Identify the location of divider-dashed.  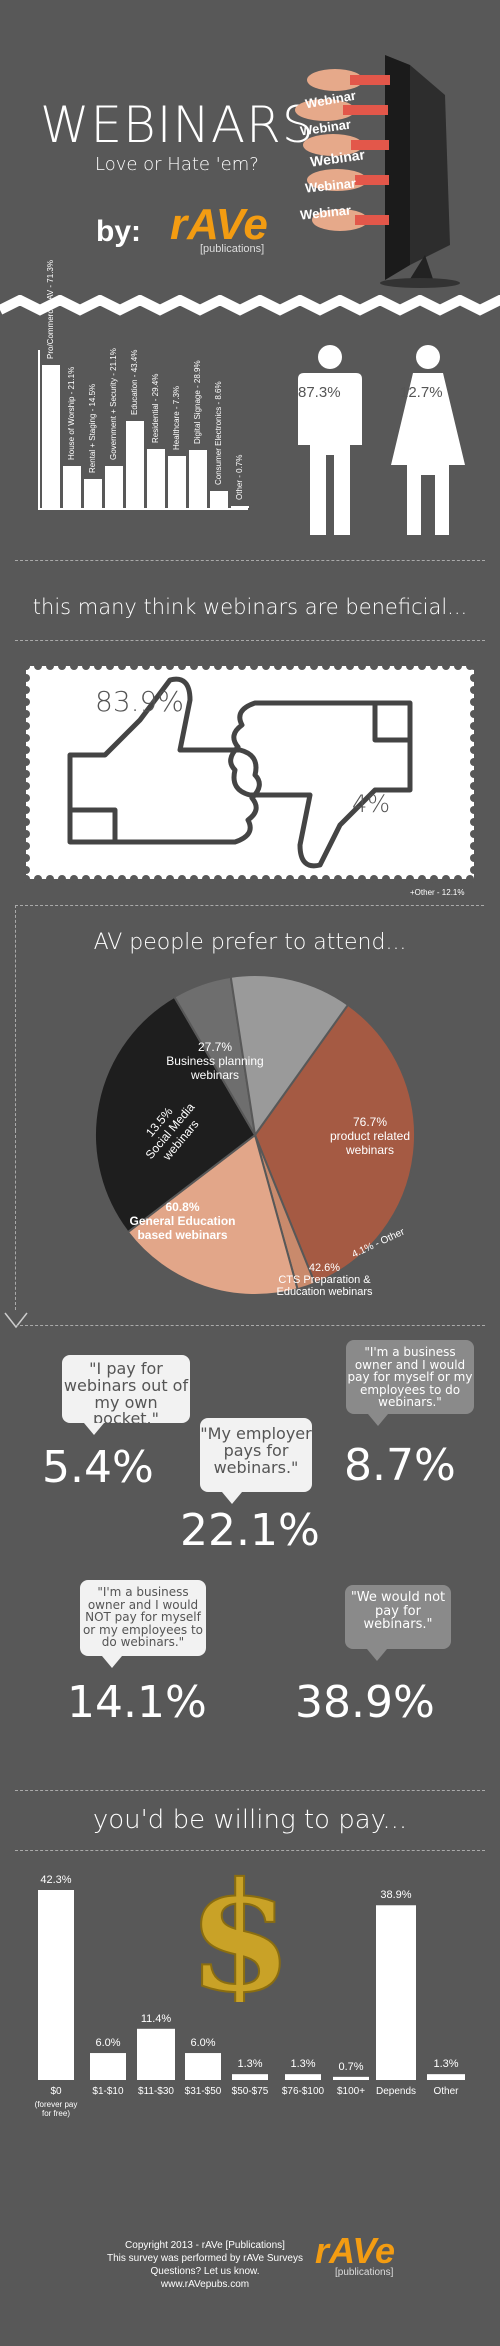
(250, 560).